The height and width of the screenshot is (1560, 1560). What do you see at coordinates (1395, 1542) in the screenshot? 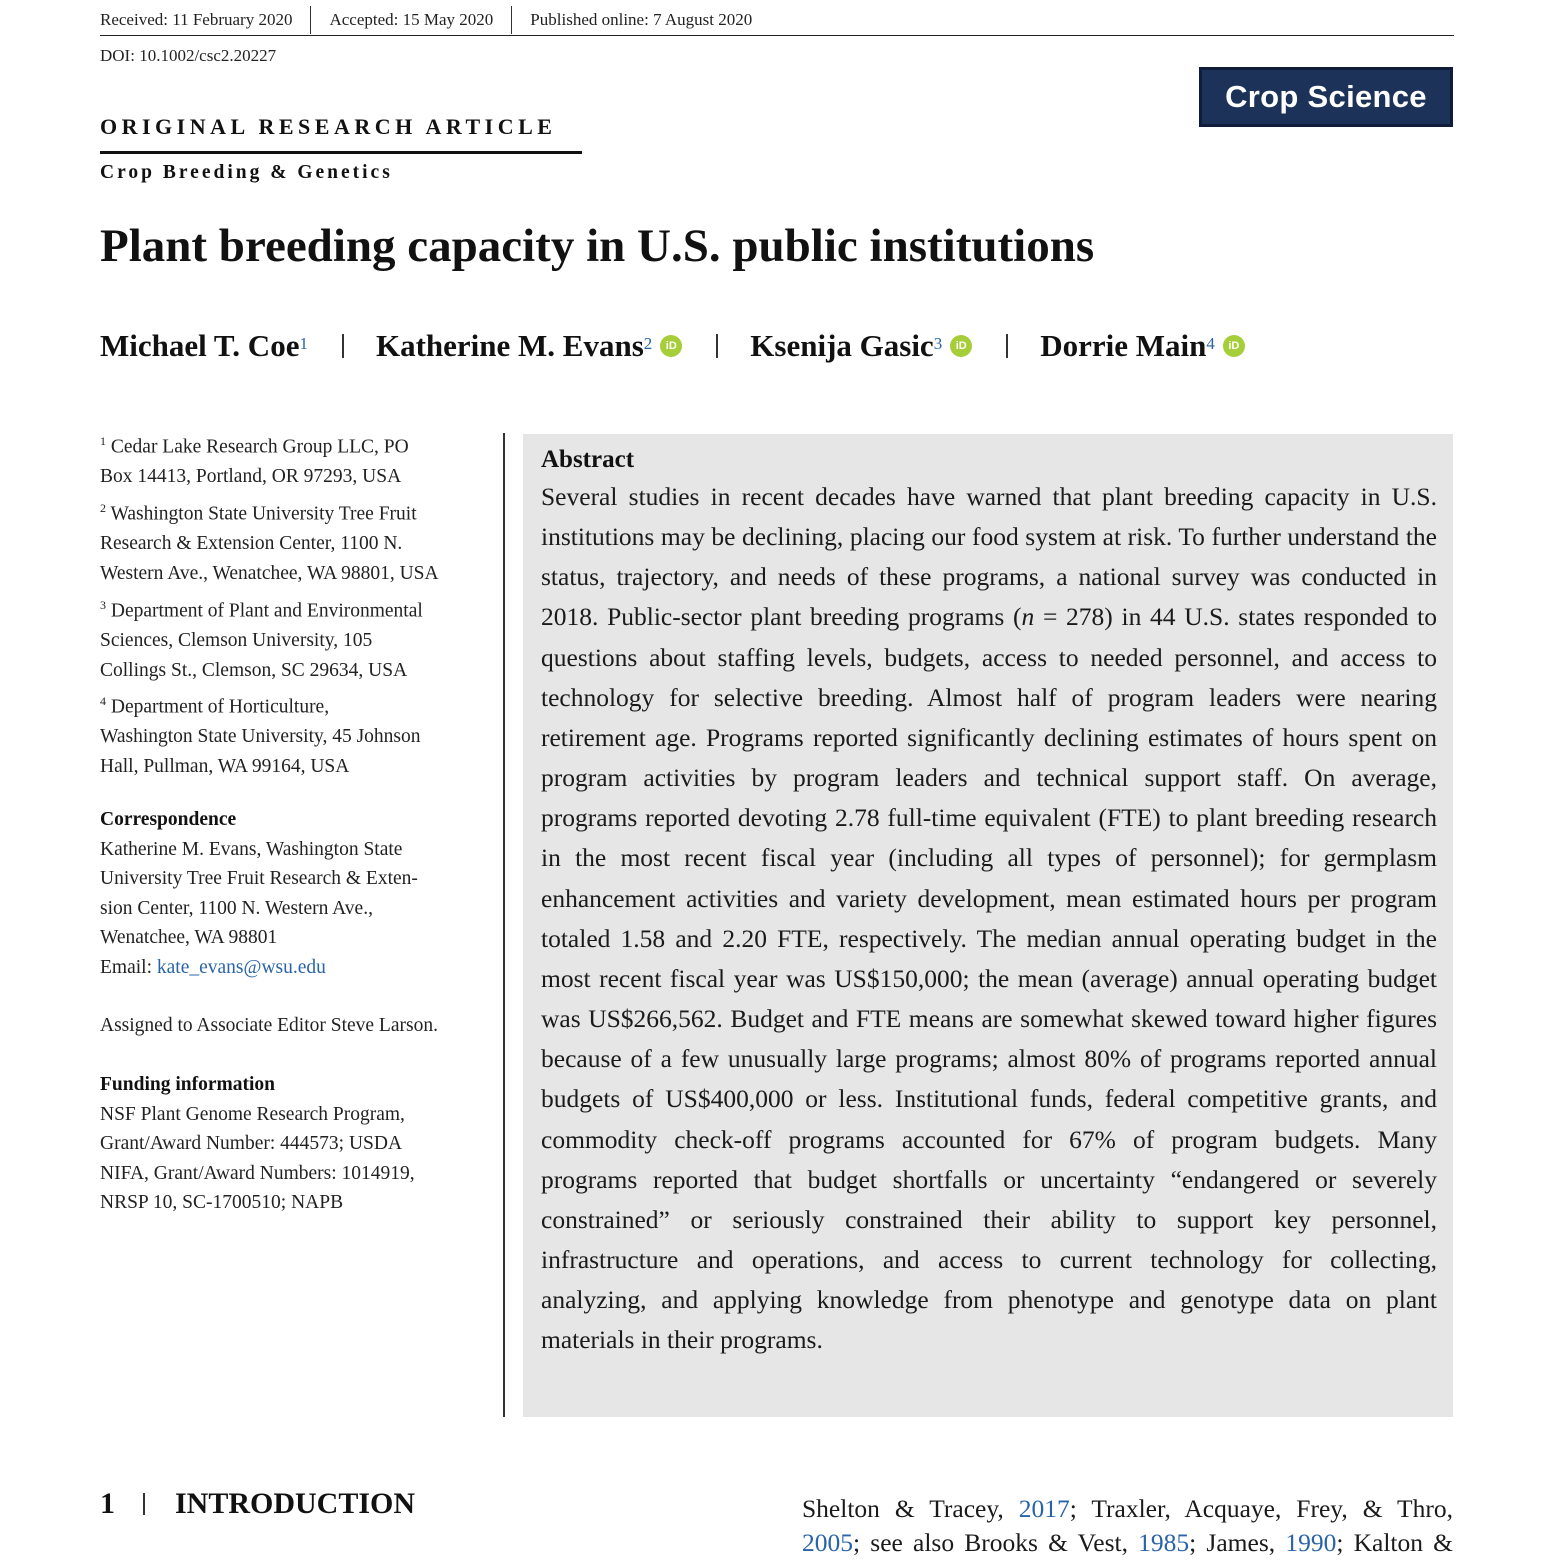
I see `text-part: ; Kalton &` at bounding box center [1395, 1542].